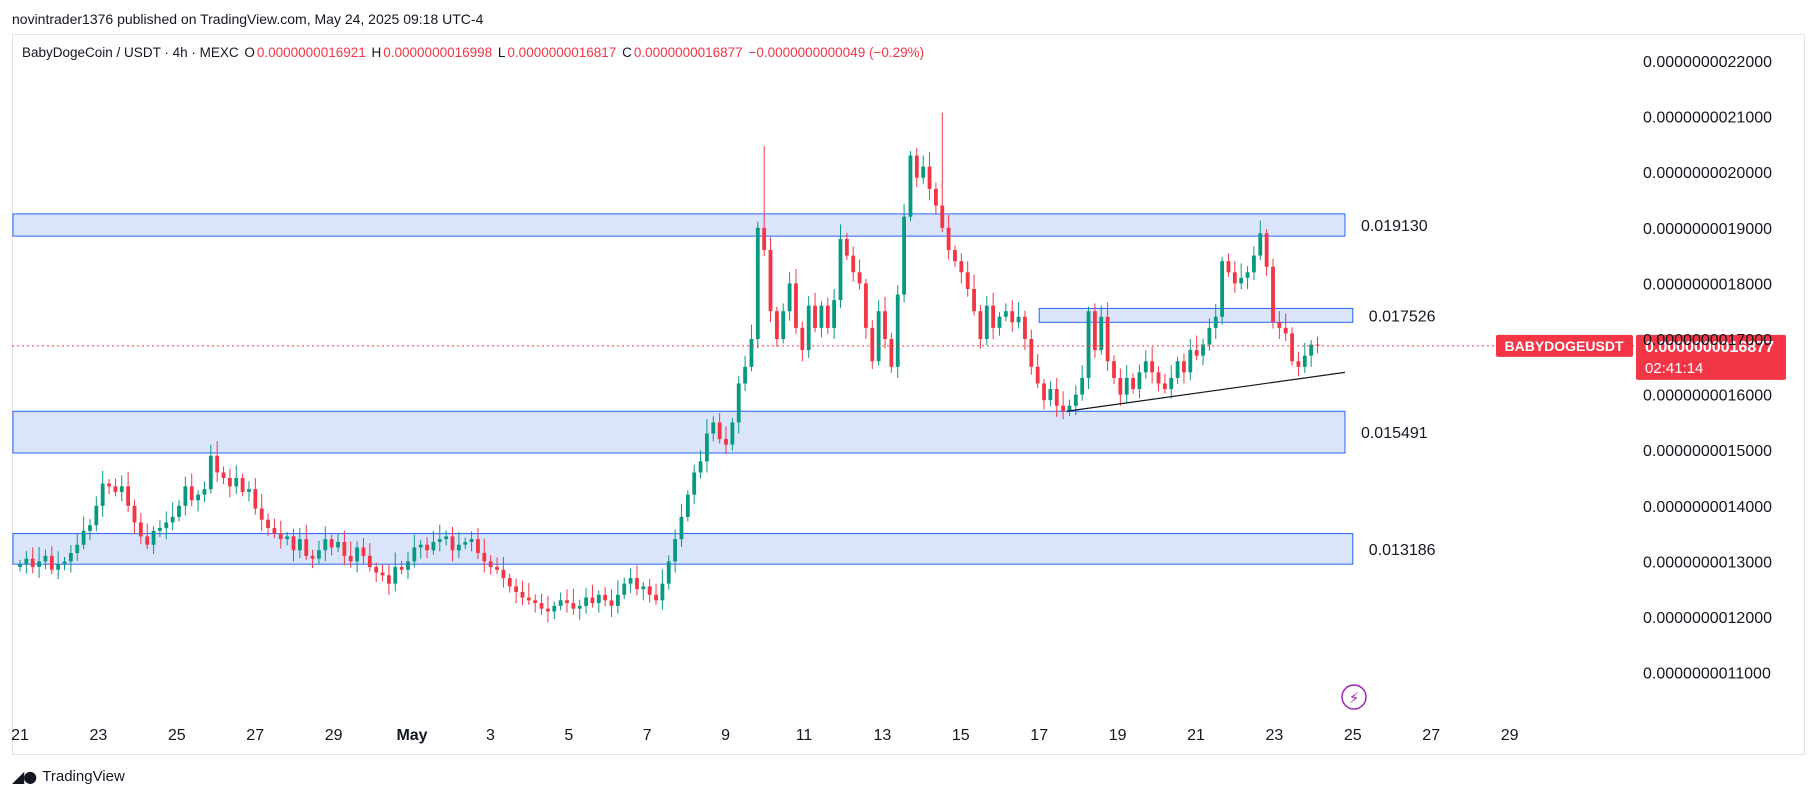 This screenshot has width=1815, height=799. What do you see at coordinates (1707, 507) in the screenshot?
I see `y-tick-label: 0.0000000014000` at bounding box center [1707, 507].